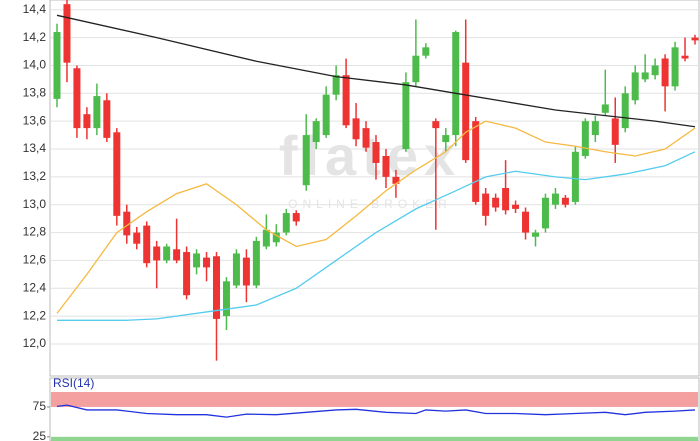  Describe the element at coordinates (35, 148) in the screenshot. I see `y-tick-label: 13,4` at that location.